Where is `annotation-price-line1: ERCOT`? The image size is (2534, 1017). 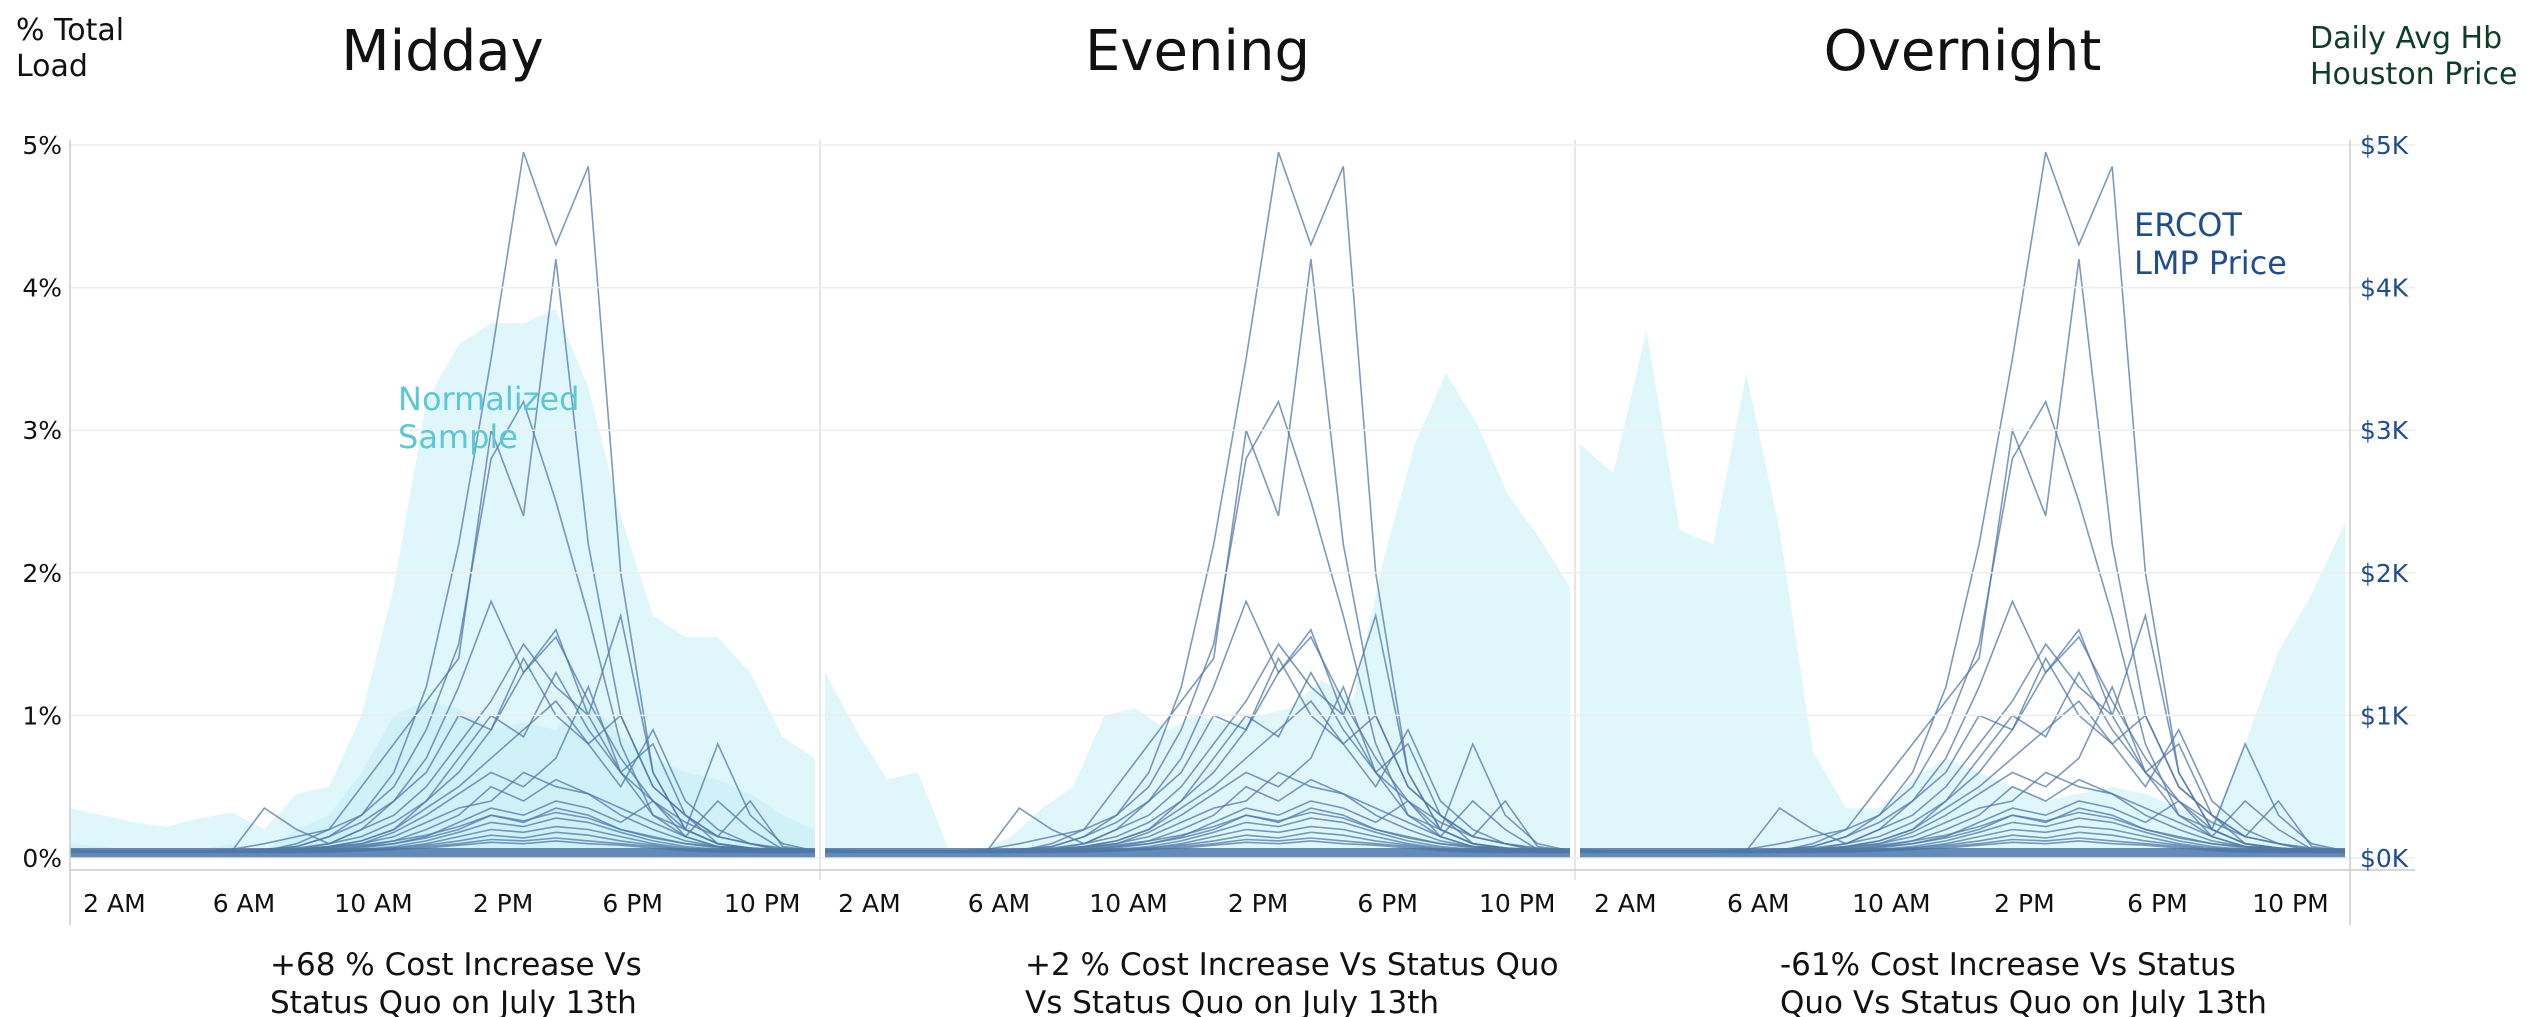
annotation-price-line1: ERCOT is located at coordinates (2188, 225).